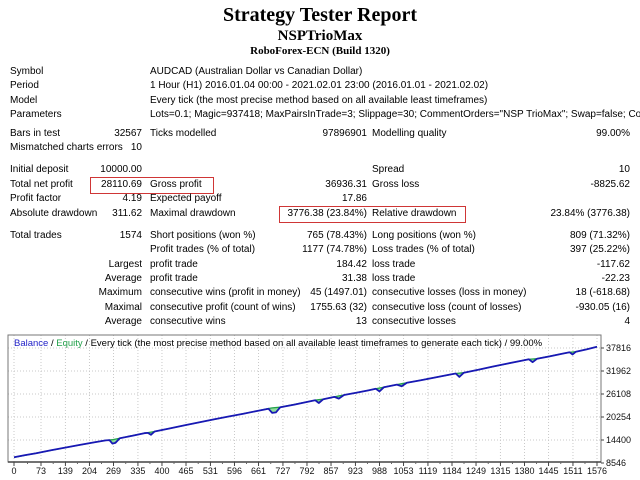 This screenshot has width=640, height=480. I want to click on x-tick-label: 1380, so click(524, 471).